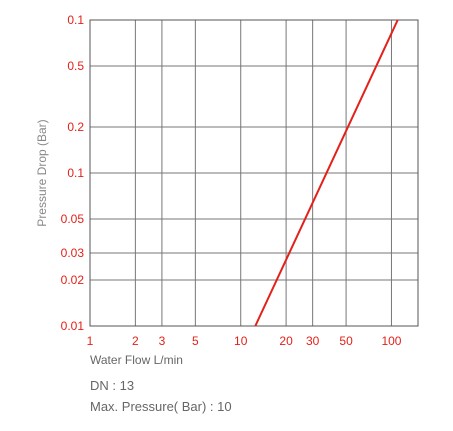 The image size is (453, 431). What do you see at coordinates (73, 253) in the screenshot?
I see `y-tick-label: 0.03` at bounding box center [73, 253].